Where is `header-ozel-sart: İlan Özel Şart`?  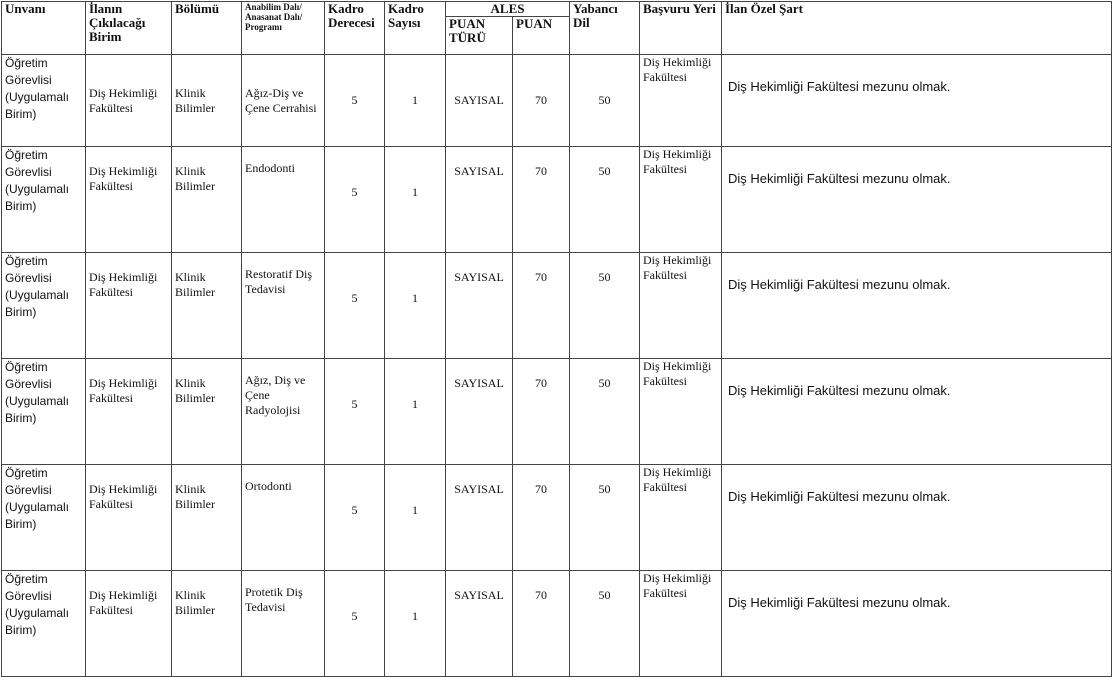
header-ozel-sart: İlan Özel Şart is located at coordinates (916, 28).